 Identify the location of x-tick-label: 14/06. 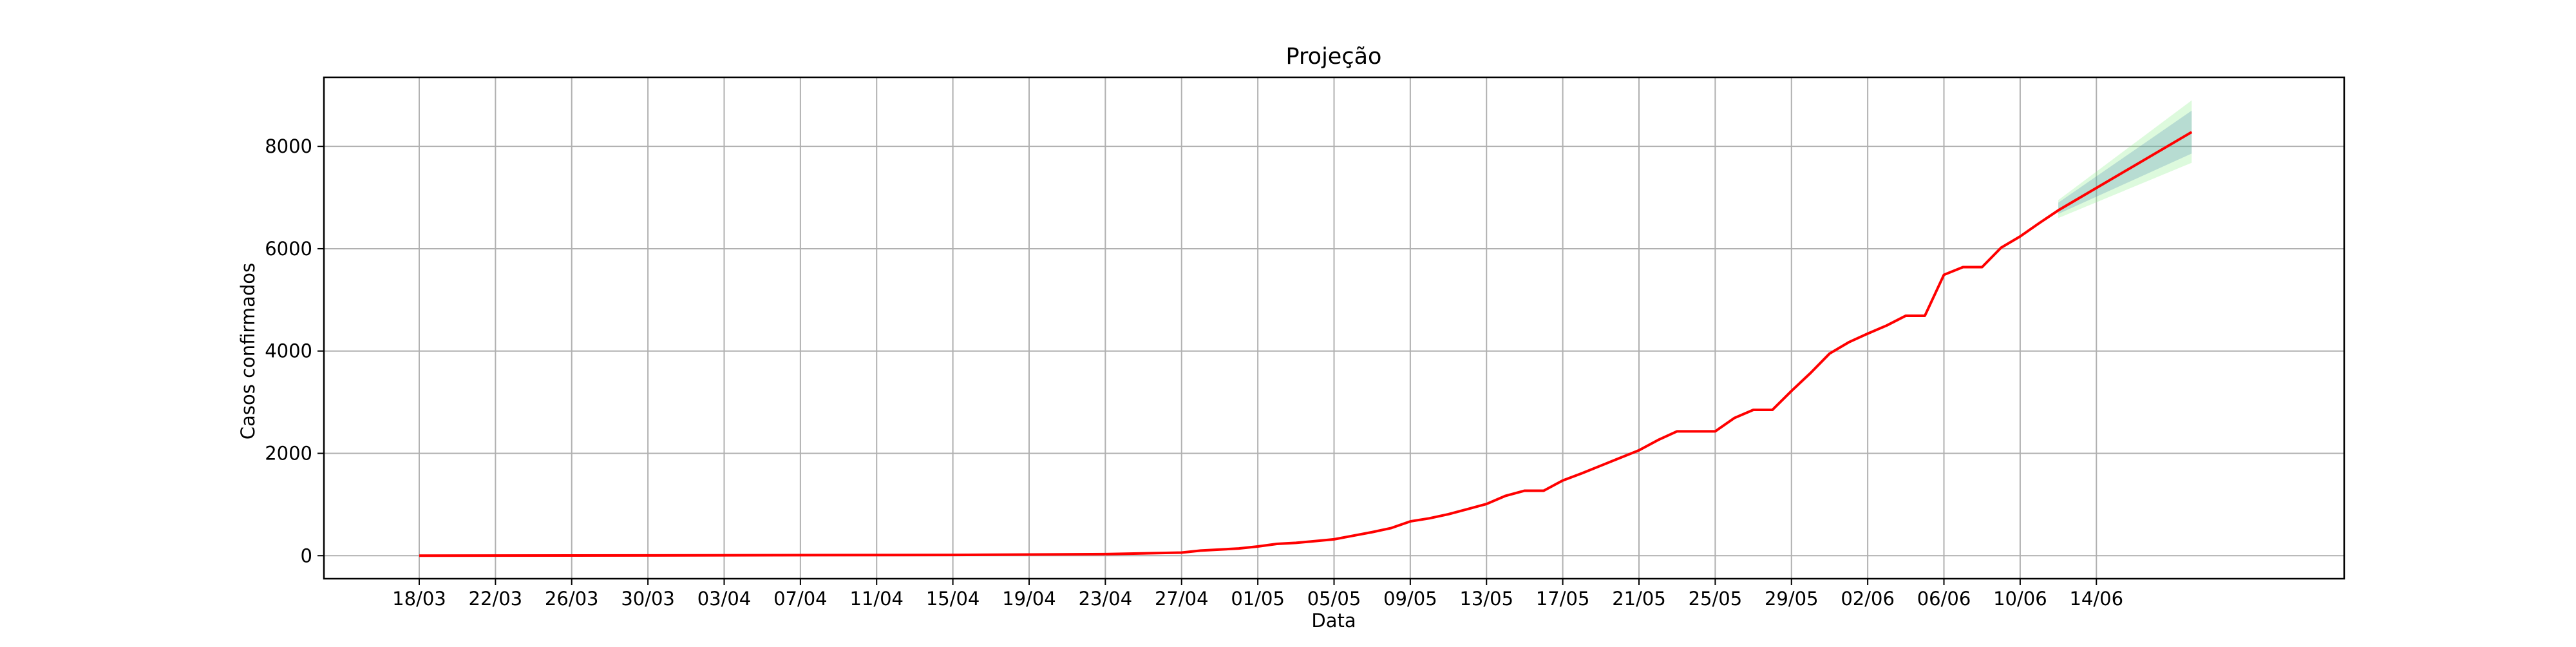
(2096, 599).